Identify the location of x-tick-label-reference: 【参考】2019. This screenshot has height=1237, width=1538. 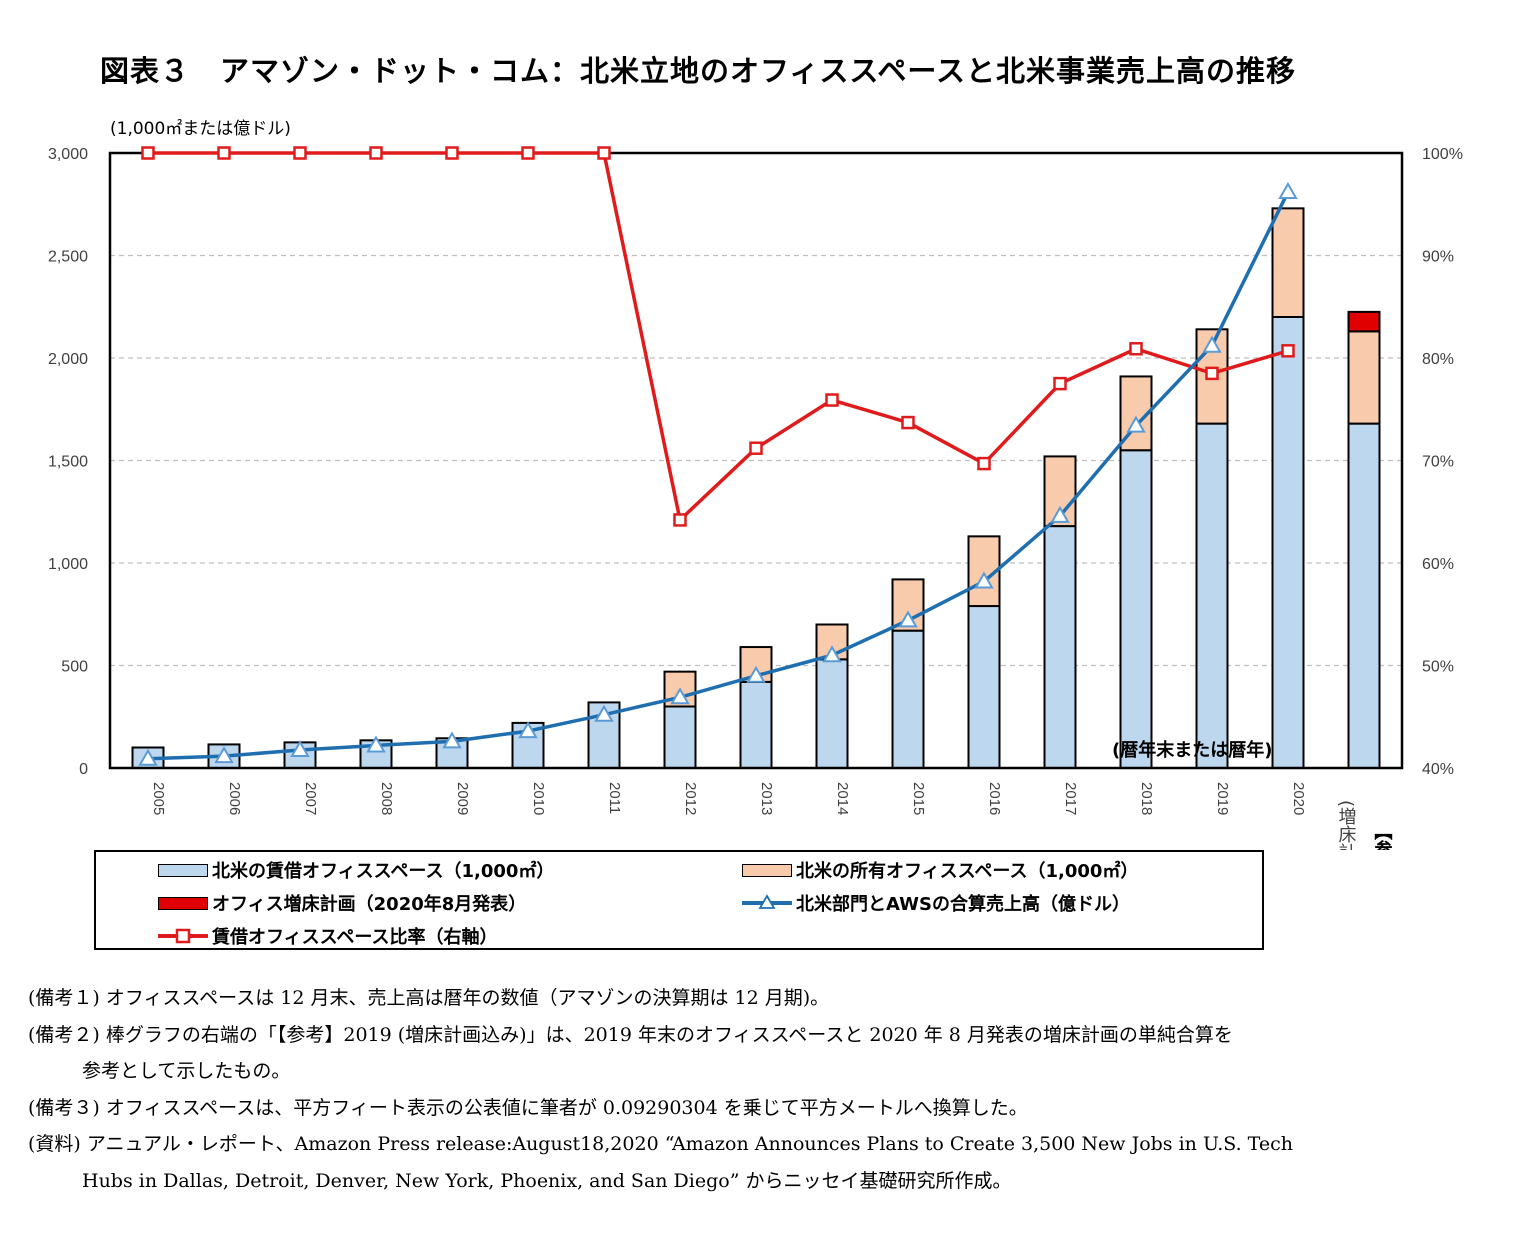
(1382, 836).